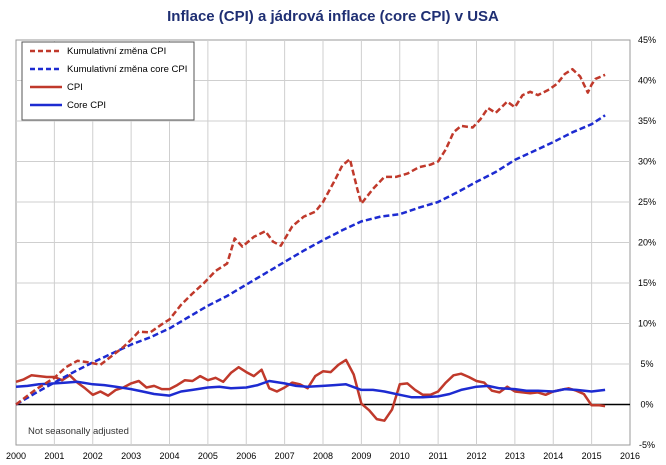 This screenshot has width=666, height=465. I want to click on y-tick-40: 40%, so click(647, 81).